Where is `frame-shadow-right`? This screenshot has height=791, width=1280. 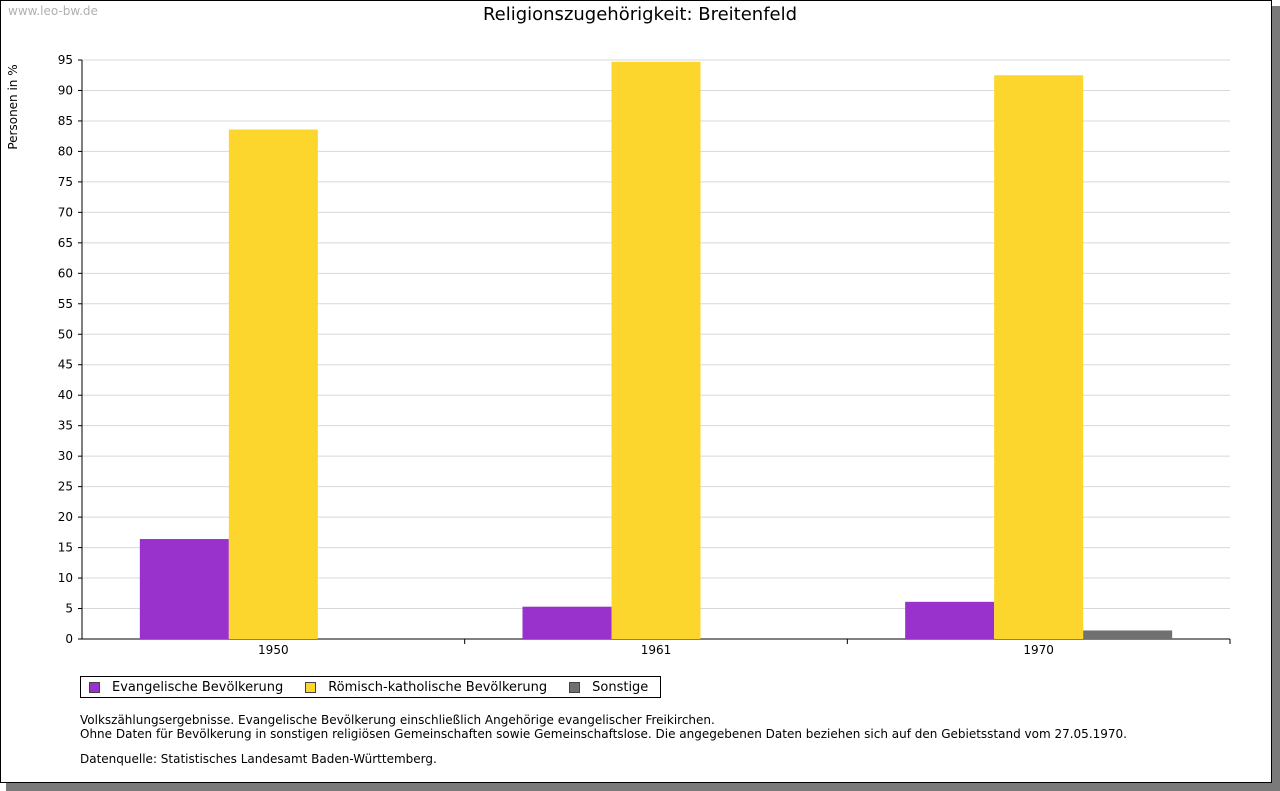
frame-shadow-right is located at coordinates (1276, 398).